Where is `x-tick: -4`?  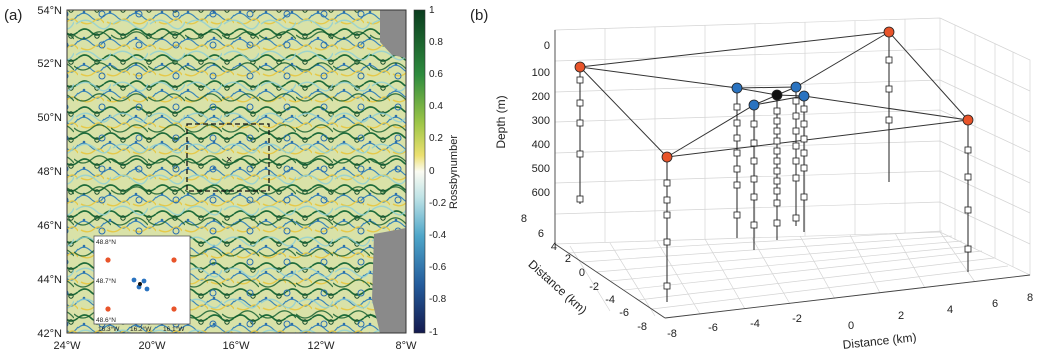 x-tick: -4 is located at coordinates (755, 324).